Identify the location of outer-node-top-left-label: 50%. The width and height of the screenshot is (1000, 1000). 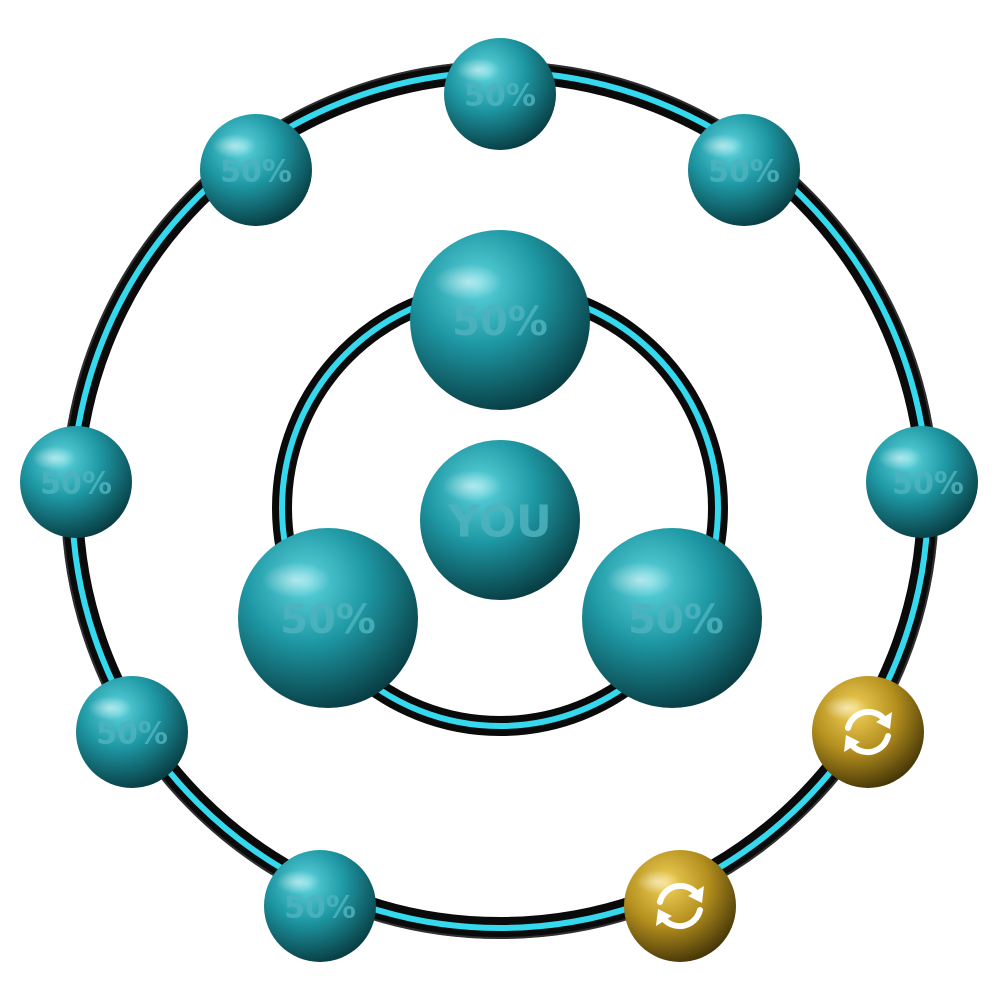
(256, 172).